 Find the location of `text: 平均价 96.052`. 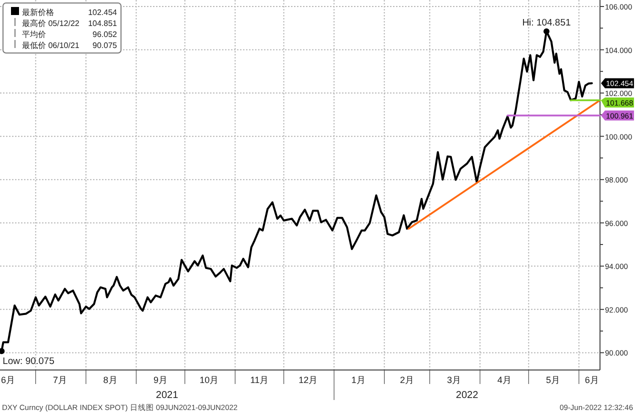

text: 平均价 96.052 is located at coordinates (69, 34).